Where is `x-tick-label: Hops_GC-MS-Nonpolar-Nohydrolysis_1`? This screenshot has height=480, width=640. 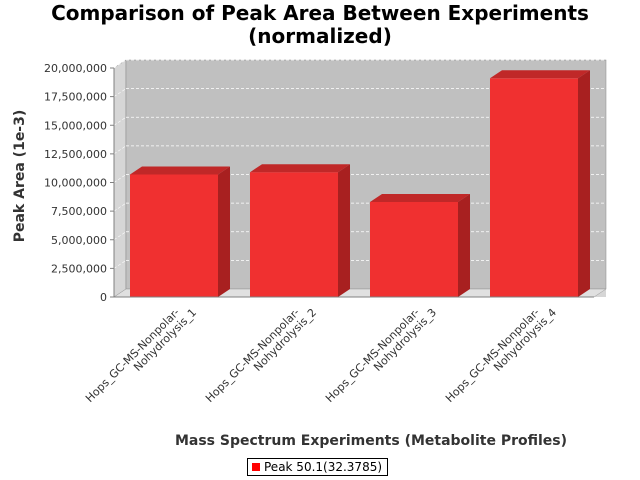
x-tick-label: Hops_GC-MS-Nonpolar-Nohydrolysis_1 is located at coordinates (141, 355).